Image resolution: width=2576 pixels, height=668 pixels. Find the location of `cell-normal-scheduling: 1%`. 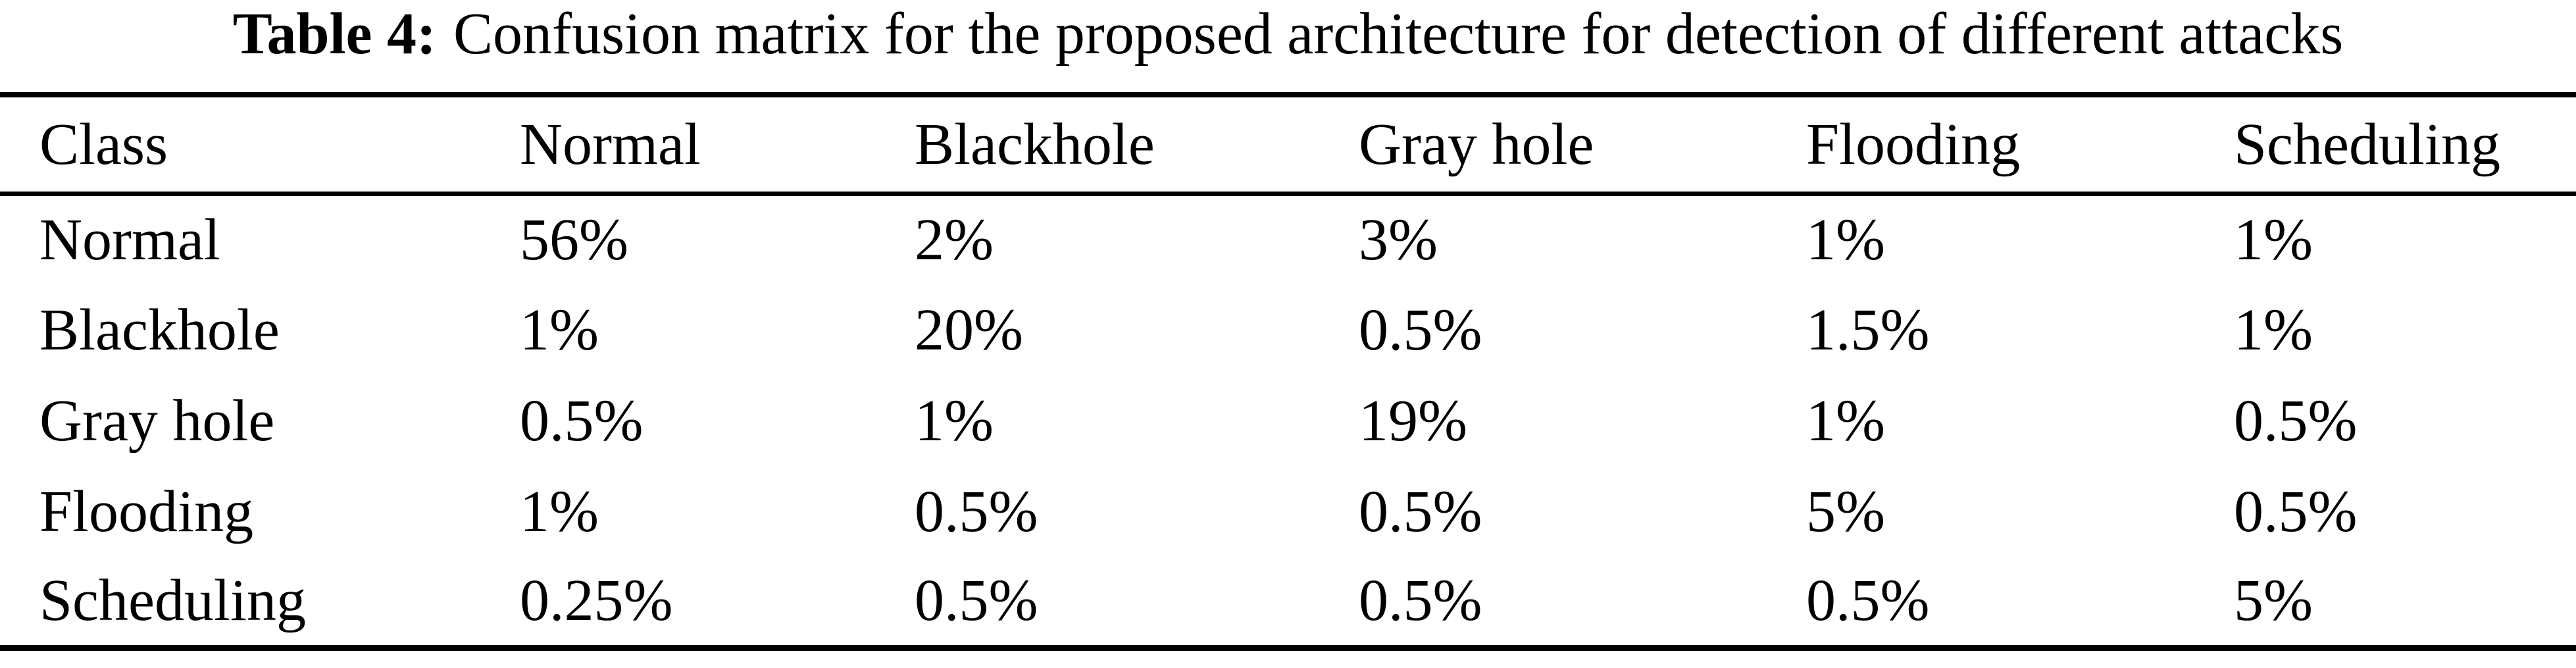

cell-normal-scheduling: 1% is located at coordinates (2273, 240).